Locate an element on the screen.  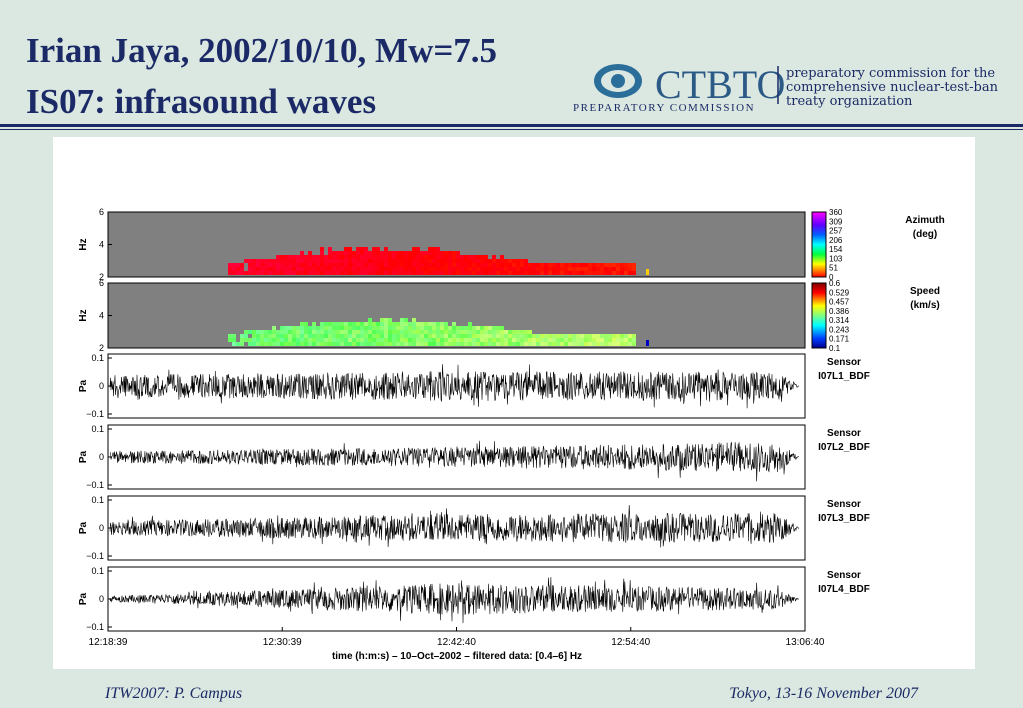
y-tick-label: 2 is located at coordinates (101, 348).